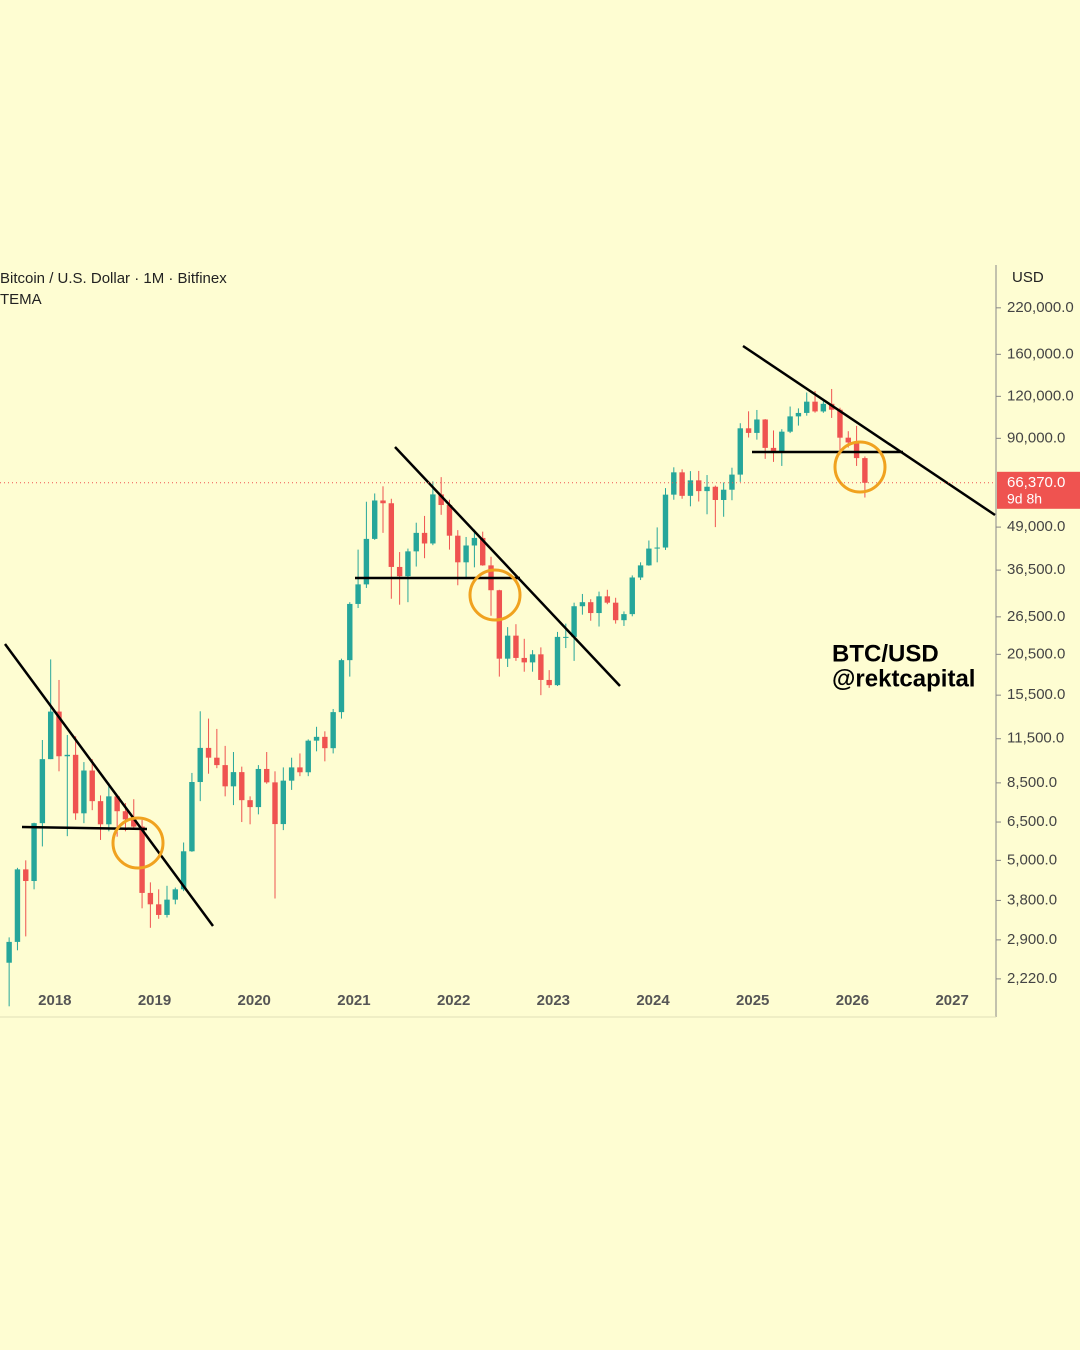 This screenshot has width=1080, height=1350. Describe the element at coordinates (1040, 395) in the screenshot. I see `y-tick-label: 120,000.0` at that location.